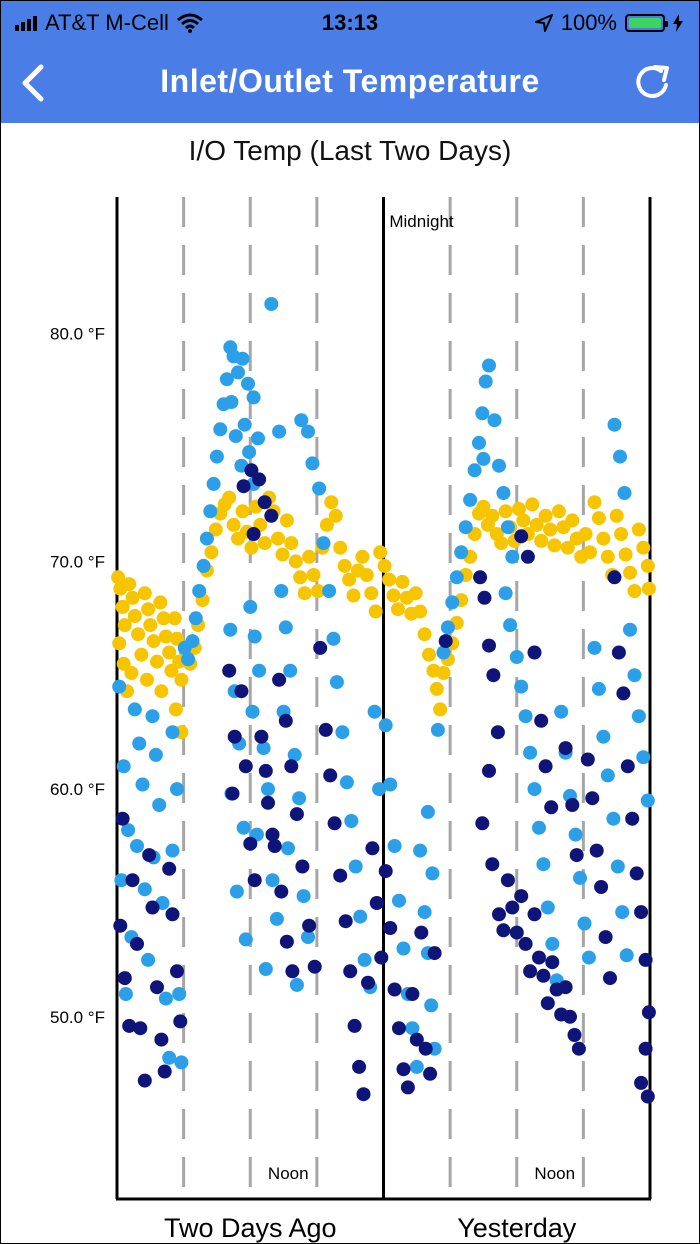  What do you see at coordinates (77, 1017) in the screenshot?
I see `y-tick-label: 50.0 °F` at bounding box center [77, 1017].